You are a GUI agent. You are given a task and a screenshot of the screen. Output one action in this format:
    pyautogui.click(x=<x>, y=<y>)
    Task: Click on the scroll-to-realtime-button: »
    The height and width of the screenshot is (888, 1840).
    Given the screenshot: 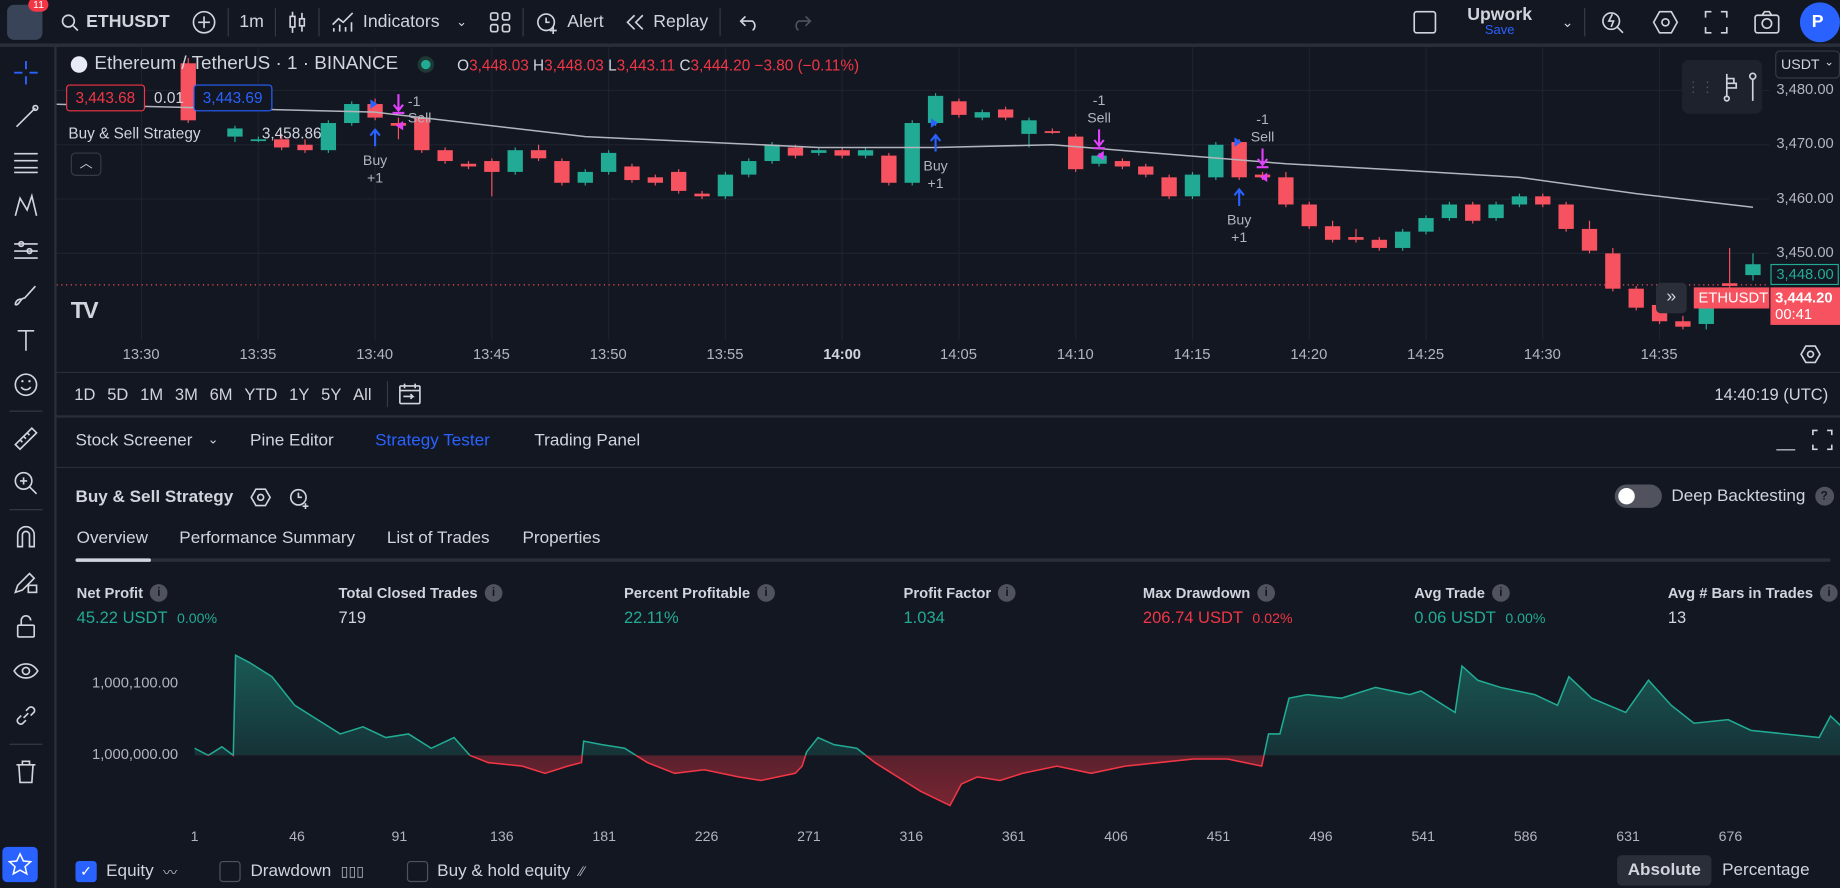 What is the action you would take?
    pyautogui.click(x=1671, y=298)
    